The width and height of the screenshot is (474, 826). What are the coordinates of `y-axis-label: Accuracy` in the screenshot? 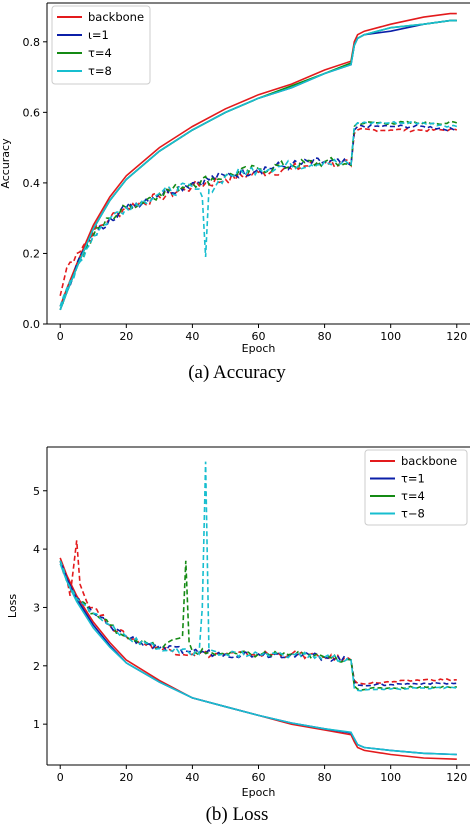 It's located at (6, 163).